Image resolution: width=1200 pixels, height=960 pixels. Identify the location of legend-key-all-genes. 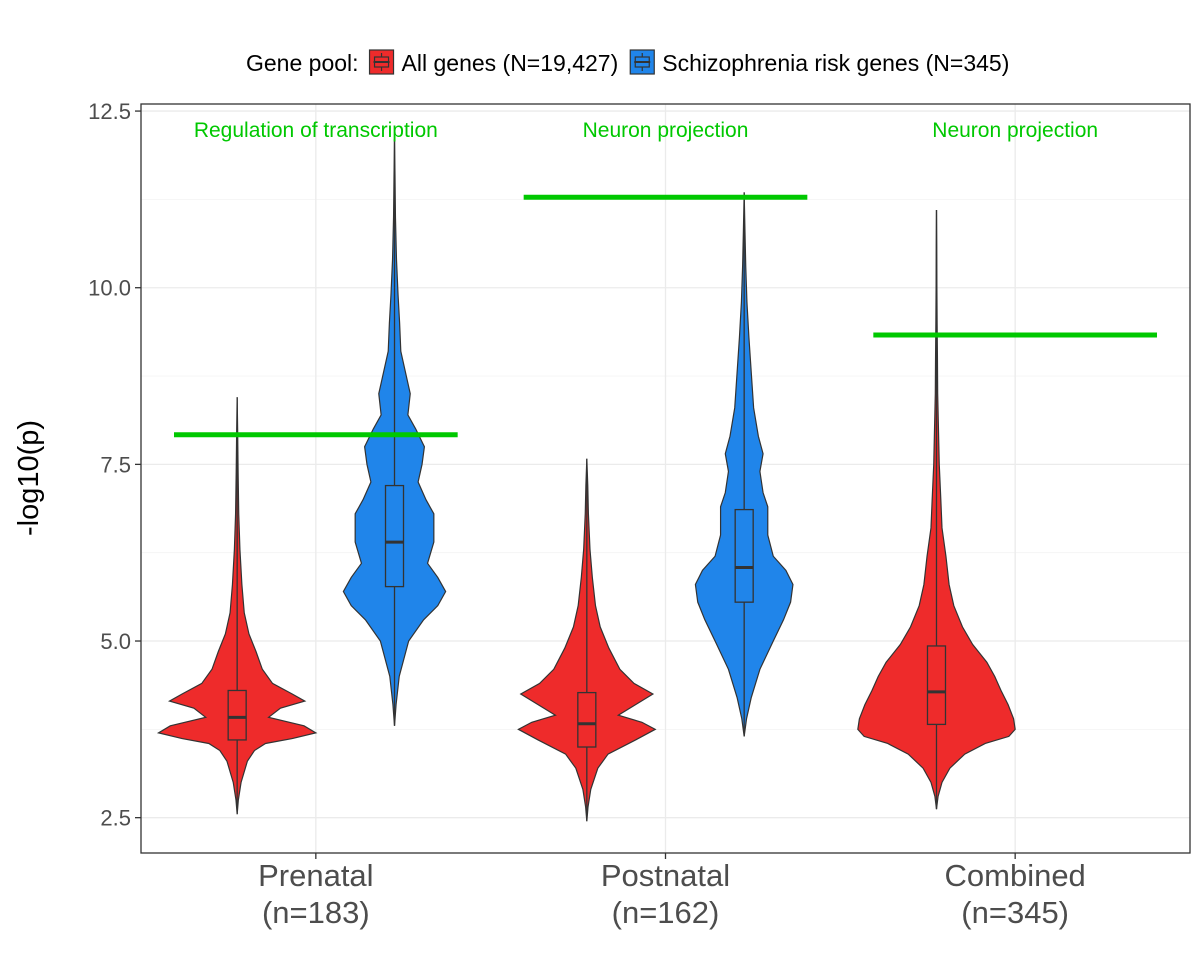
(381, 62).